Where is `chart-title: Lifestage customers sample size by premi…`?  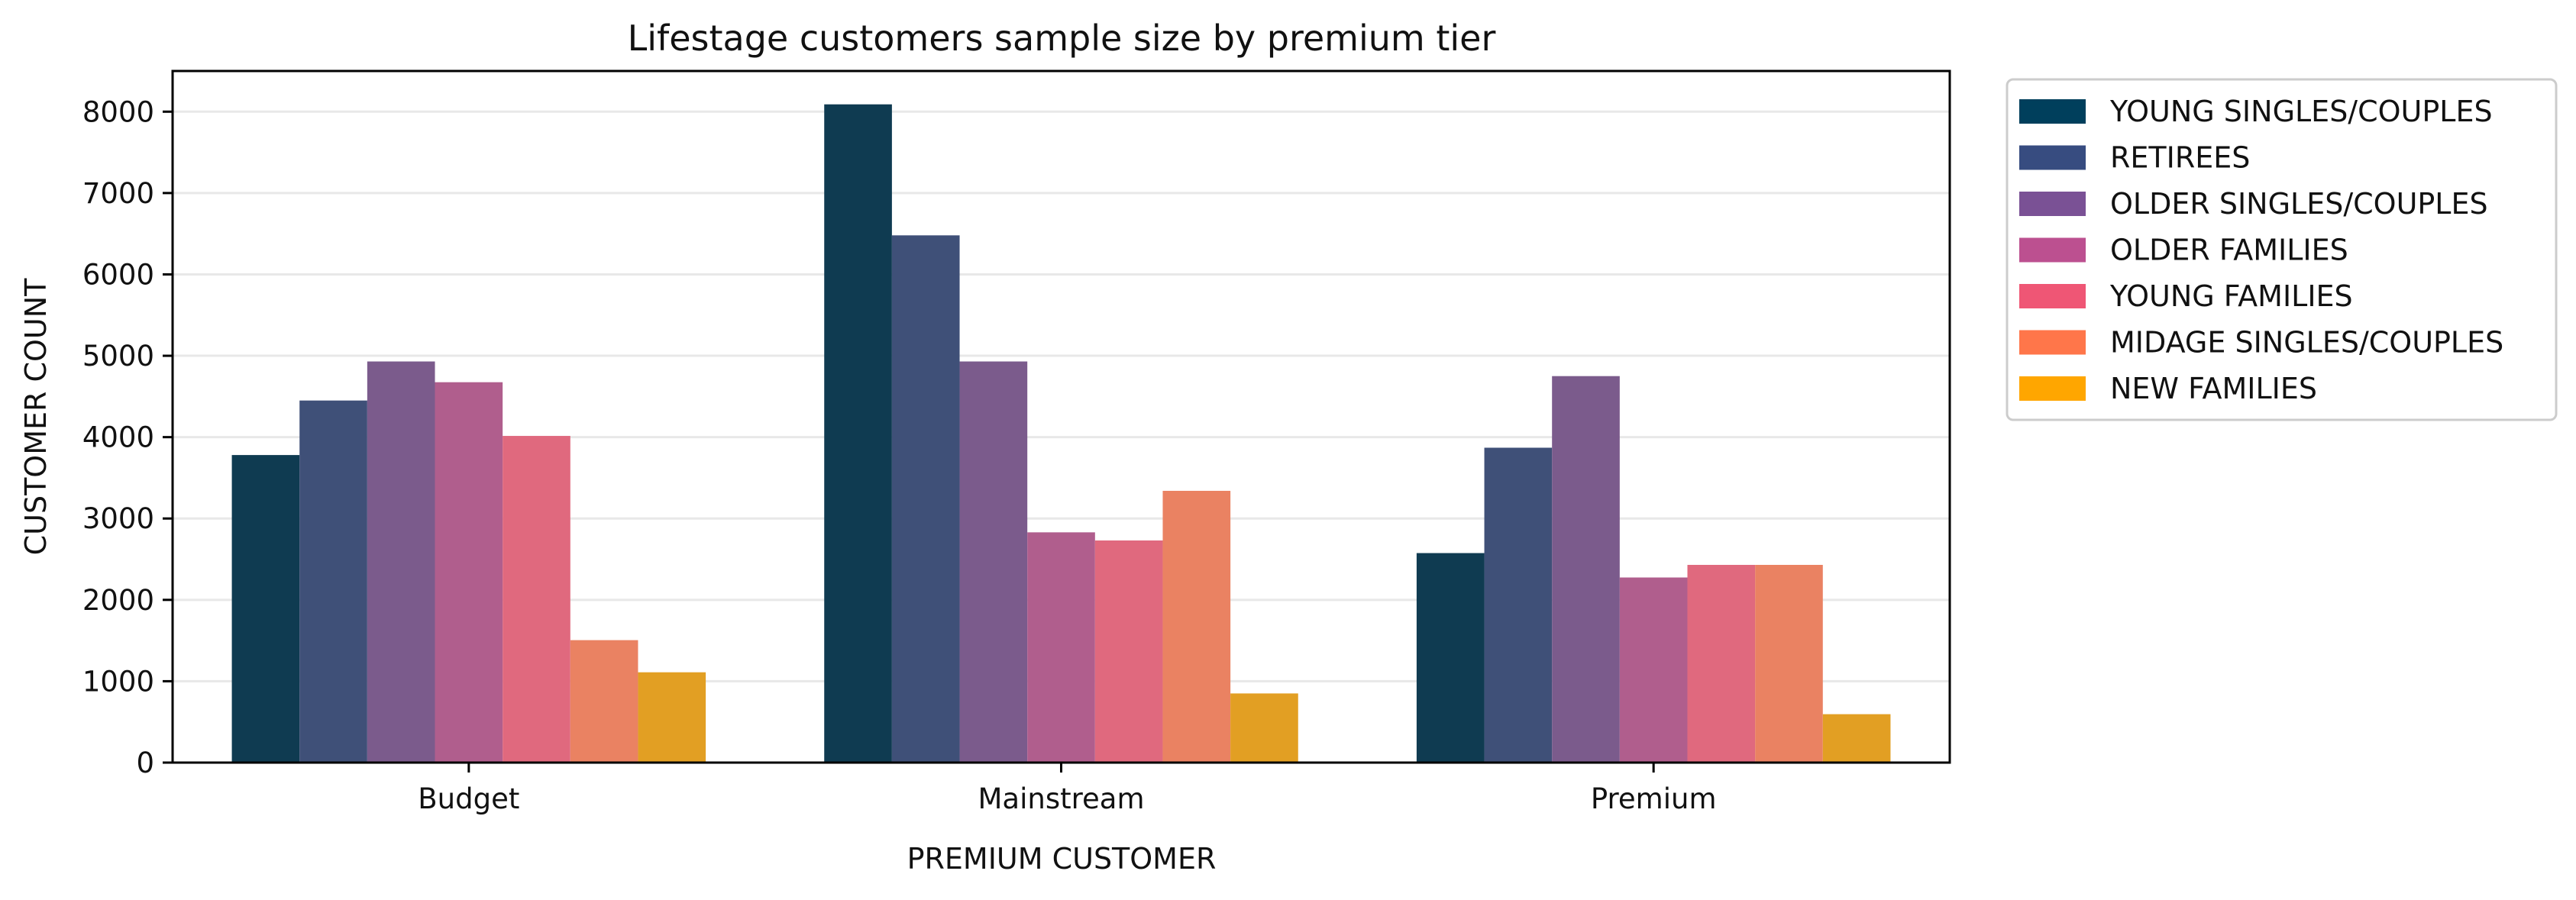
chart-title: Lifestage customers sample size by premi… is located at coordinates (1062, 39).